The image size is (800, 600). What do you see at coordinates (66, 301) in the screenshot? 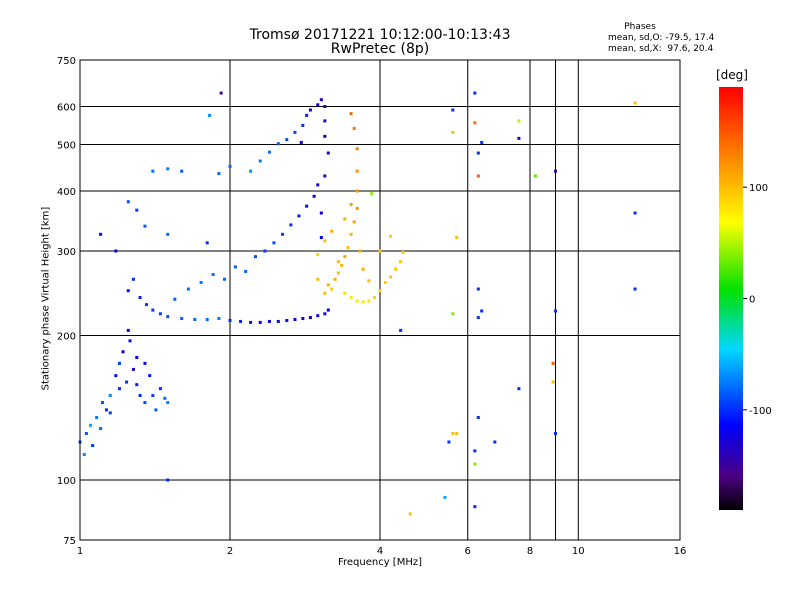
I see `y-axis-ticks: 75 100 200 300 400 500 600 750` at bounding box center [66, 301].